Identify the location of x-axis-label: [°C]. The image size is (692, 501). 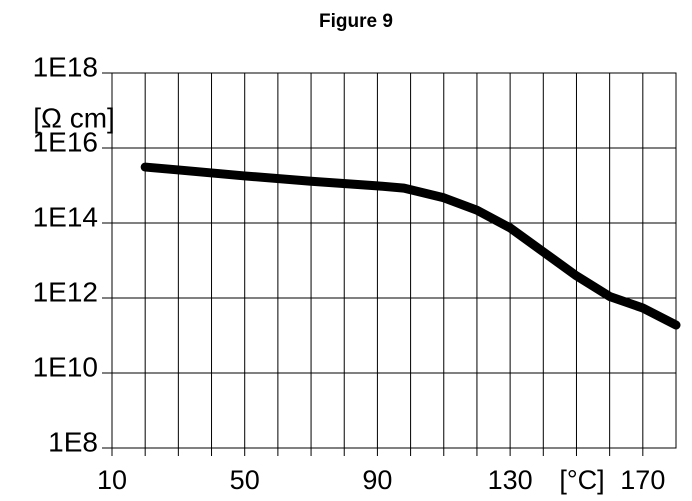
(581, 480).